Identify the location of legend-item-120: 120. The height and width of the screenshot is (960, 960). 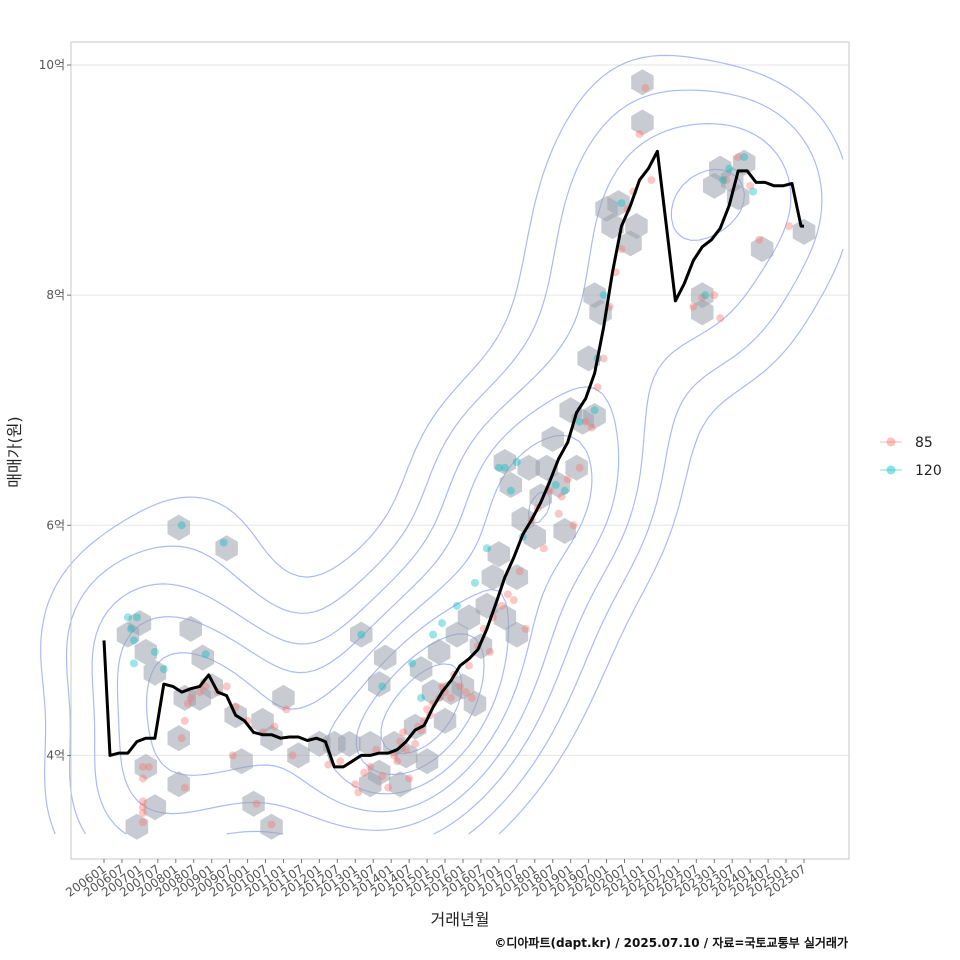
(911, 471).